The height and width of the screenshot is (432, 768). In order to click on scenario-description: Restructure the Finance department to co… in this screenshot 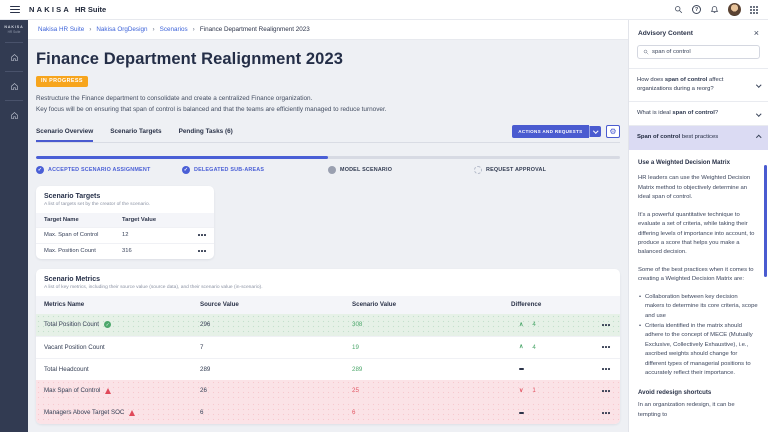, I will do `click(211, 104)`.